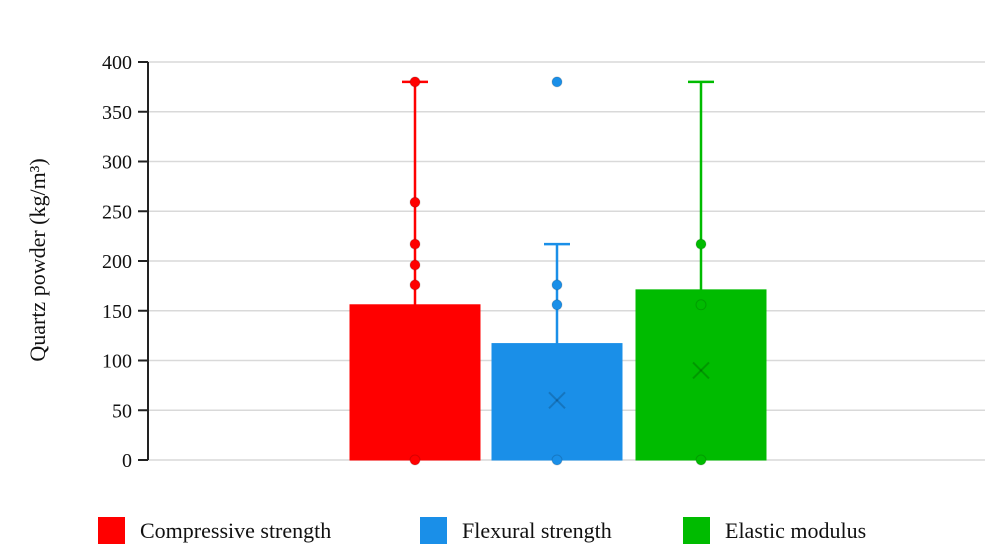 This screenshot has height=560, width=1004. What do you see at coordinates (127, 461) in the screenshot?
I see `y-tick-label: 0` at bounding box center [127, 461].